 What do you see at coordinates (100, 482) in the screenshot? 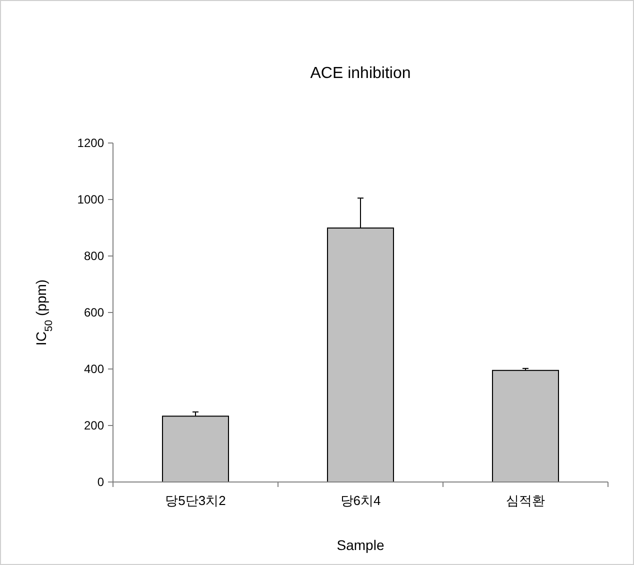
I see `y-tick-label: 0` at bounding box center [100, 482].